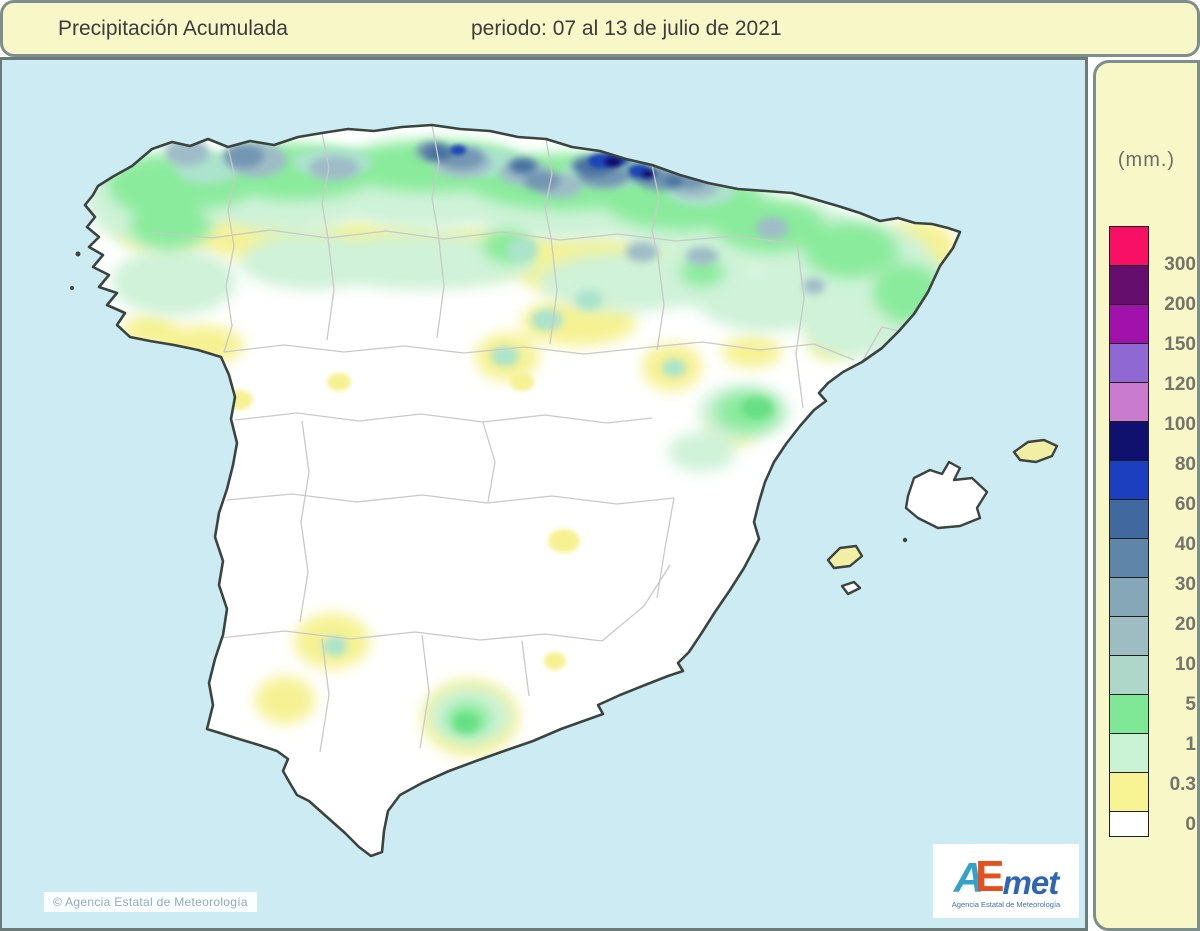  What do you see at coordinates (1190, 824) in the screenshot?
I see `legend-scale-label: 0` at bounding box center [1190, 824].